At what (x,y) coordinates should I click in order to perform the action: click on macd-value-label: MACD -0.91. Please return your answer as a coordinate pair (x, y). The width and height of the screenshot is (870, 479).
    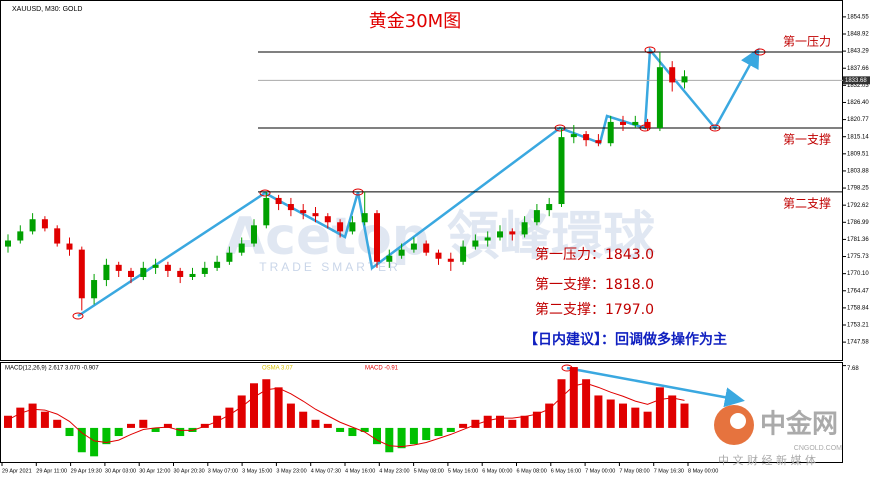
    Looking at the image, I should click on (382, 369).